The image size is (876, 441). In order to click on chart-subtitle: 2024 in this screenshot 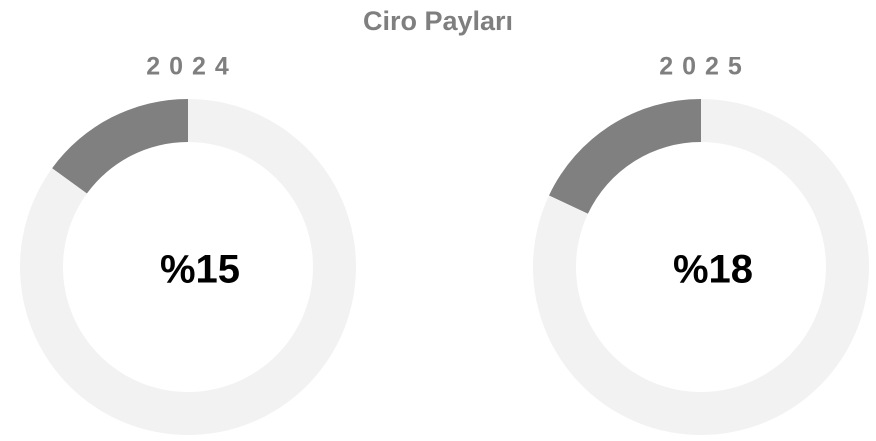, I will do `click(192, 67)`.